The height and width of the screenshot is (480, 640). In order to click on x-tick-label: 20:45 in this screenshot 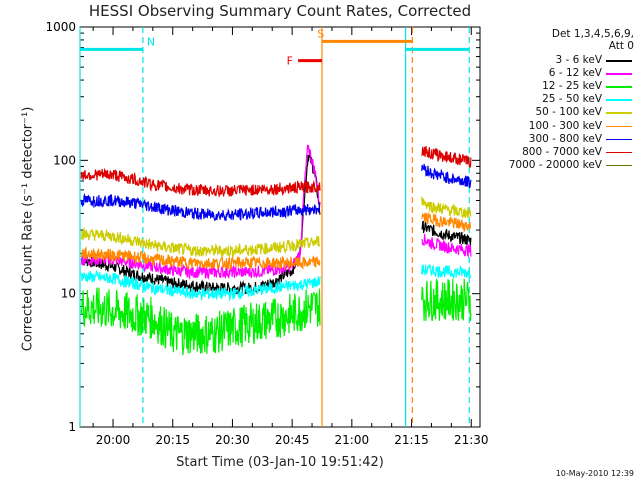, I will do `click(292, 440)`.